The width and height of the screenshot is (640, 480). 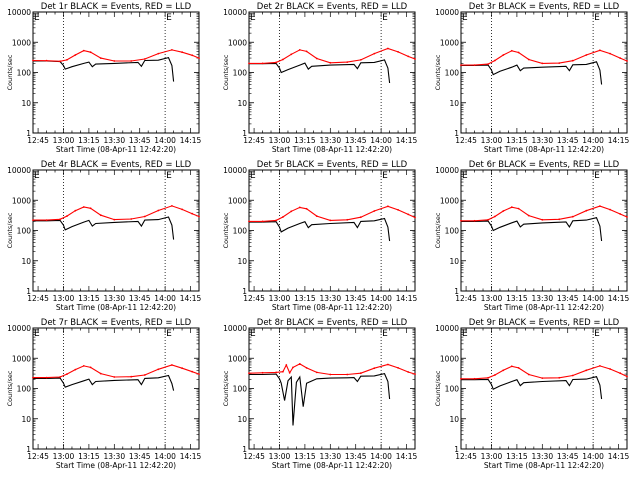 What do you see at coordinates (114, 456) in the screenshot?
I see `x-tick-label: 13:30` at bounding box center [114, 456].